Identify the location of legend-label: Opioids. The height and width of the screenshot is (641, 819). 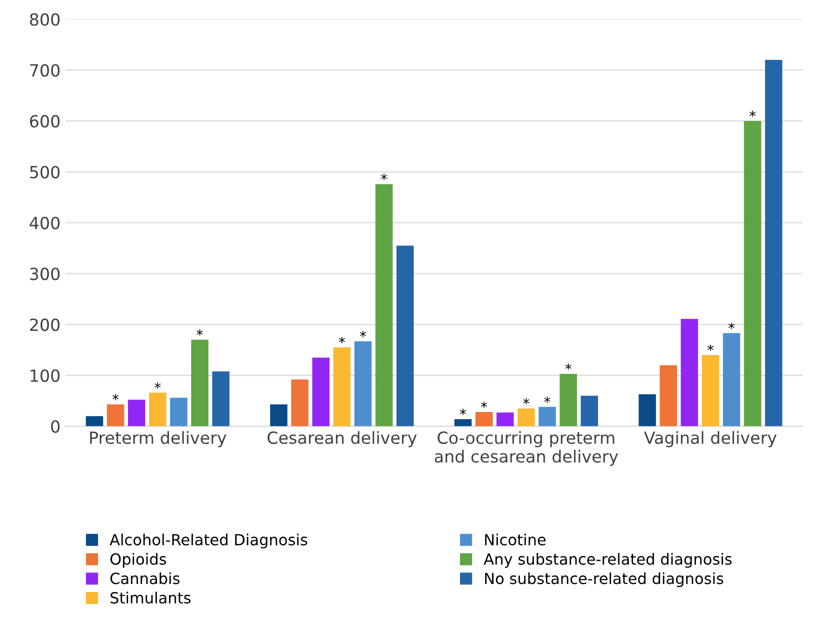
(138, 560).